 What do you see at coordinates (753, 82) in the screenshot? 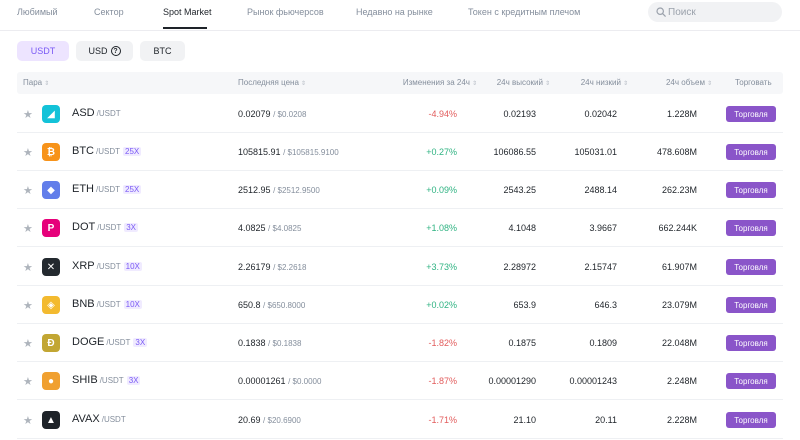
I see `header-trade: Торговать` at bounding box center [753, 82].